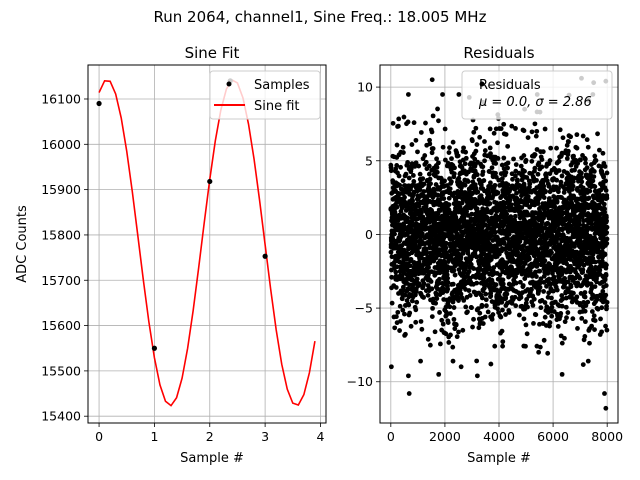 The image size is (640, 480). Describe the element at coordinates (61, 416) in the screenshot. I see `sine-fit-ytick-label: 15400` at that location.